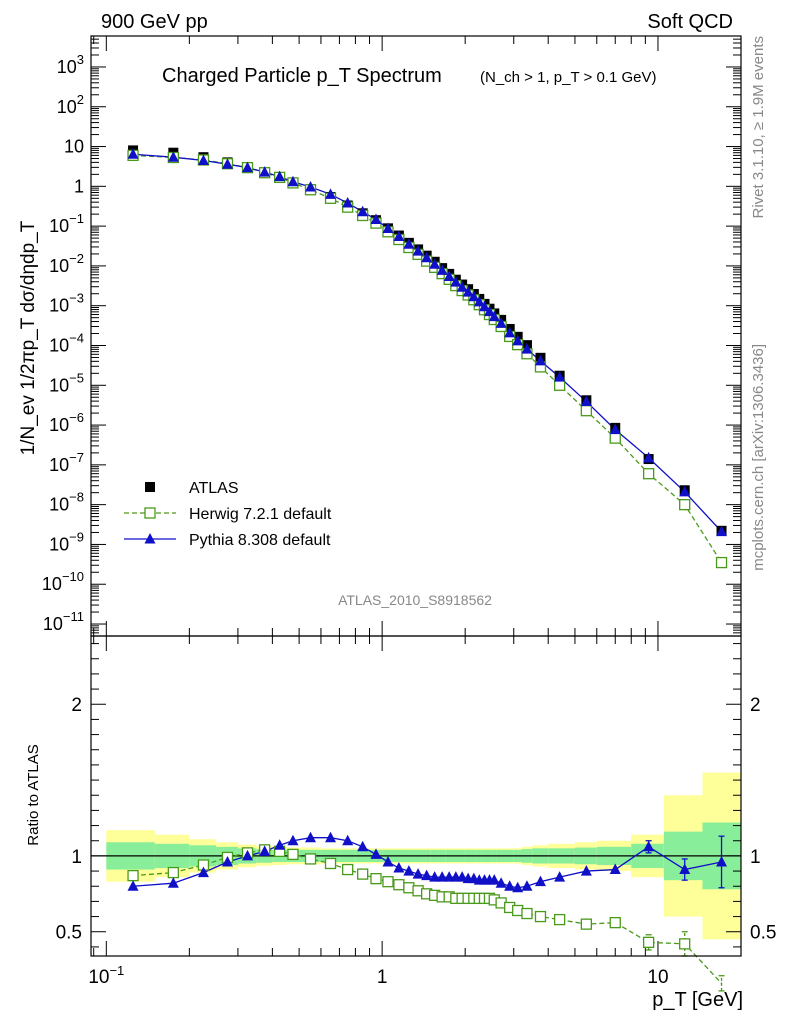 Image resolution: width=786 pixels, height=1024 pixels. What do you see at coordinates (214, 488) in the screenshot?
I see `legend-label-atlas: ATLAS` at bounding box center [214, 488].